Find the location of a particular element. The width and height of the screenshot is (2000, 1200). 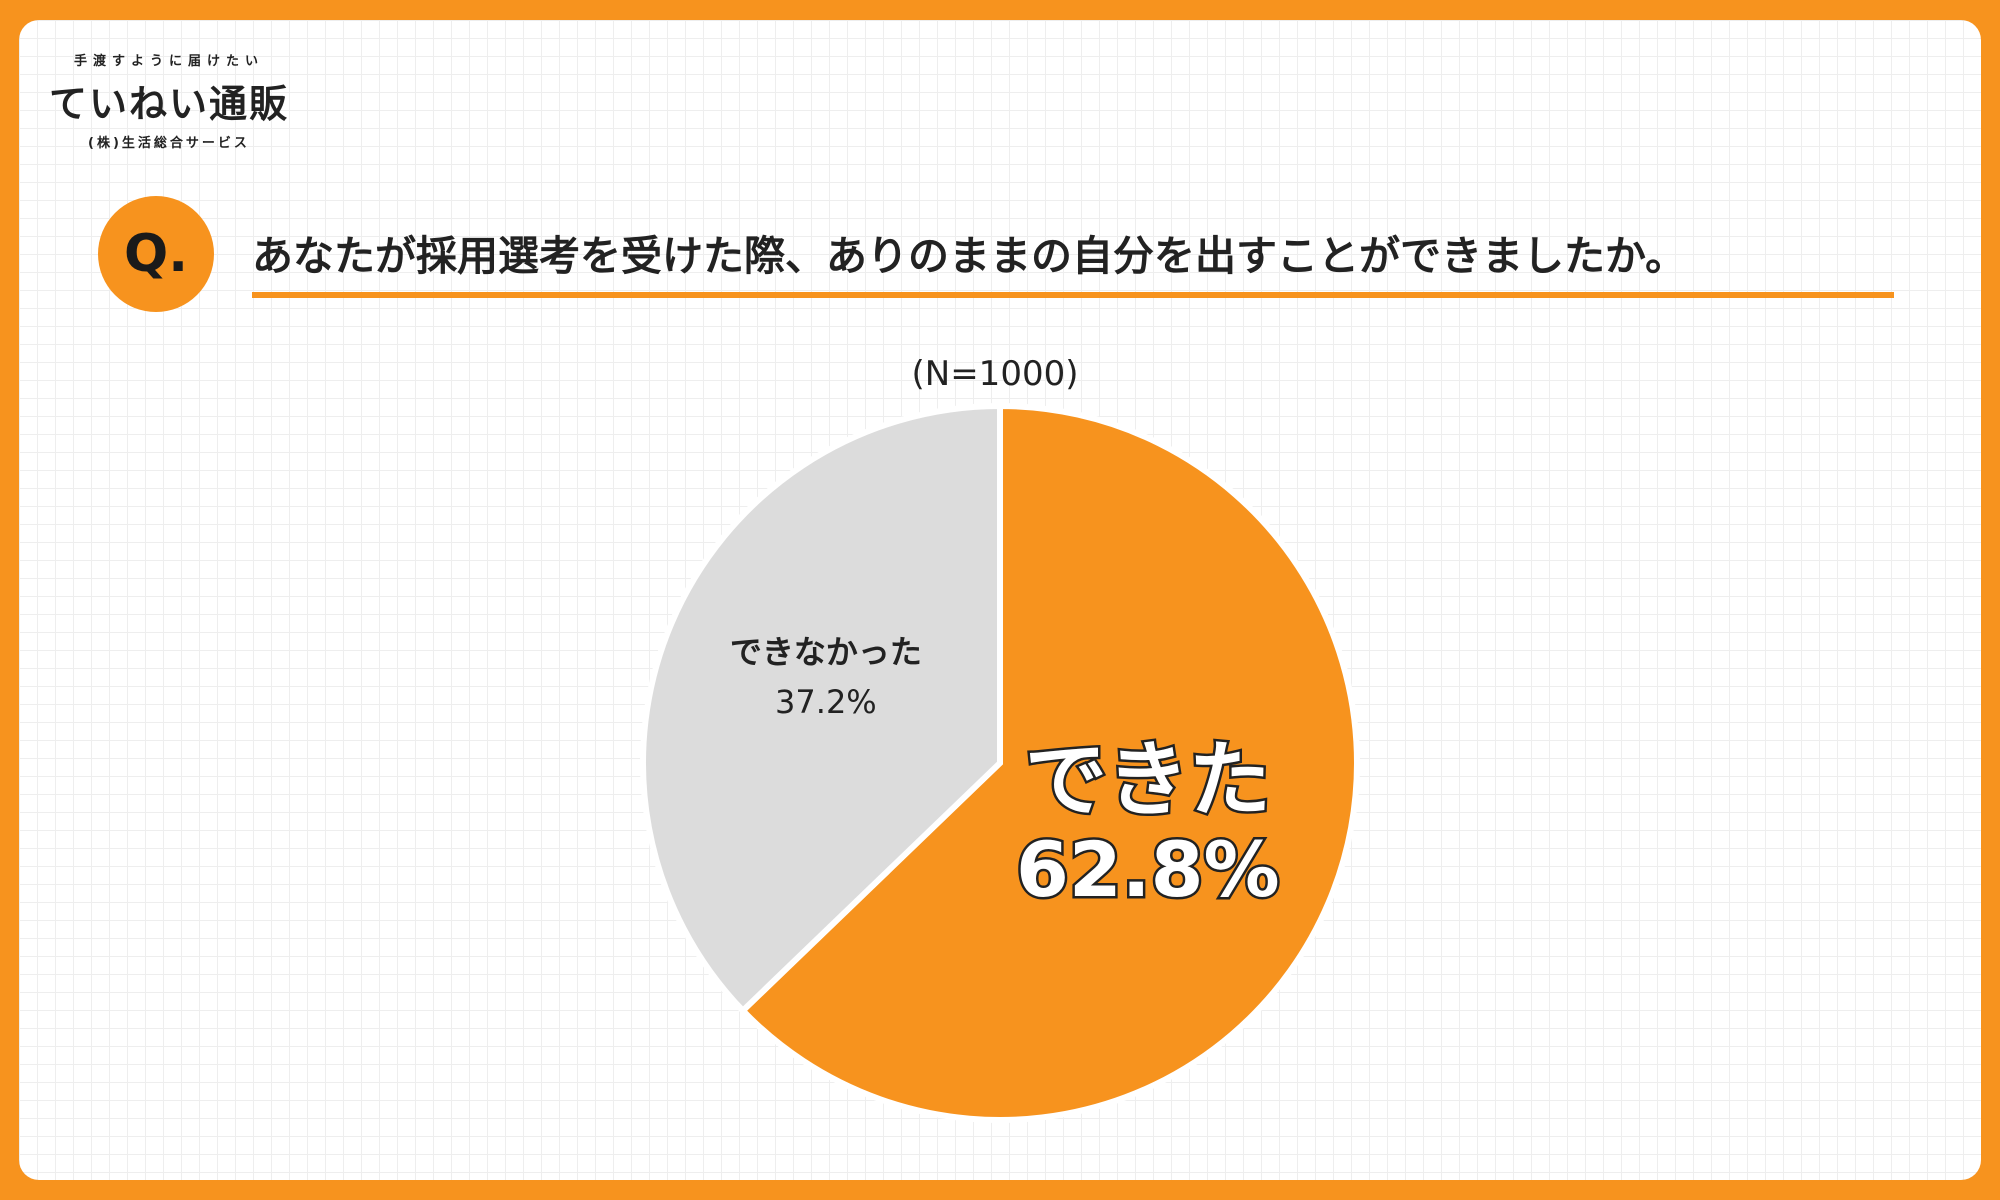

logo-company: (株)生活総合サービス is located at coordinates (169, 143).